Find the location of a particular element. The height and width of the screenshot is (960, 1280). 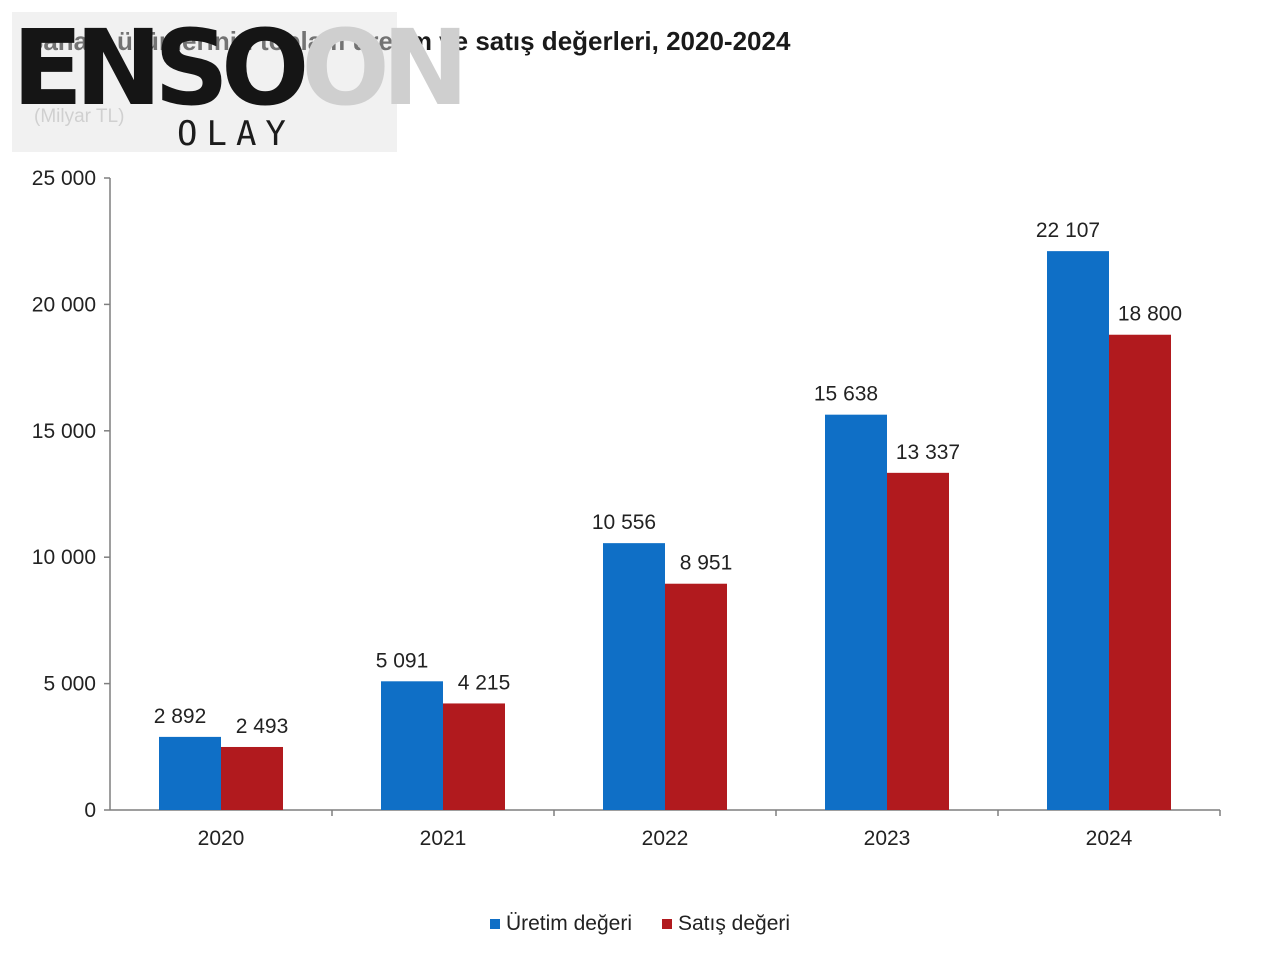

y-tick-label: 5 000 is located at coordinates (69, 684).